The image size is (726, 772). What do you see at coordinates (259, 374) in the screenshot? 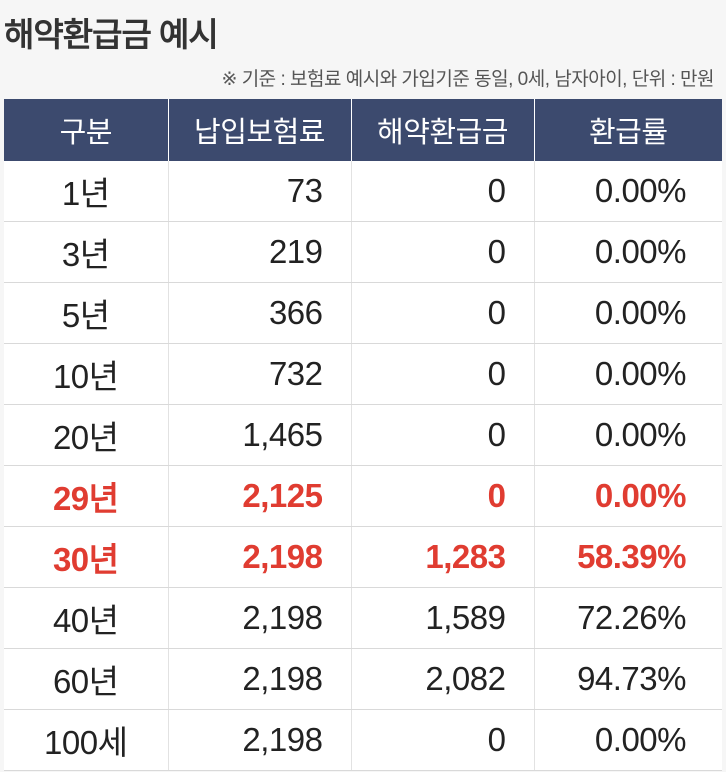
I see `cell-premium: 732` at bounding box center [259, 374].